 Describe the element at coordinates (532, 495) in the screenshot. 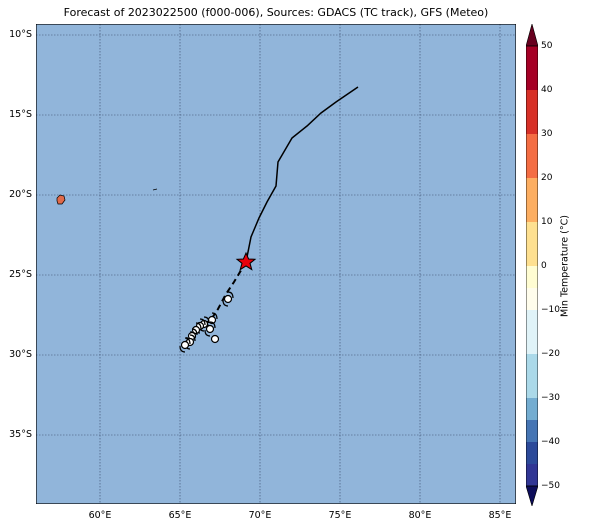

I see `colorbar-min-extend` at that location.